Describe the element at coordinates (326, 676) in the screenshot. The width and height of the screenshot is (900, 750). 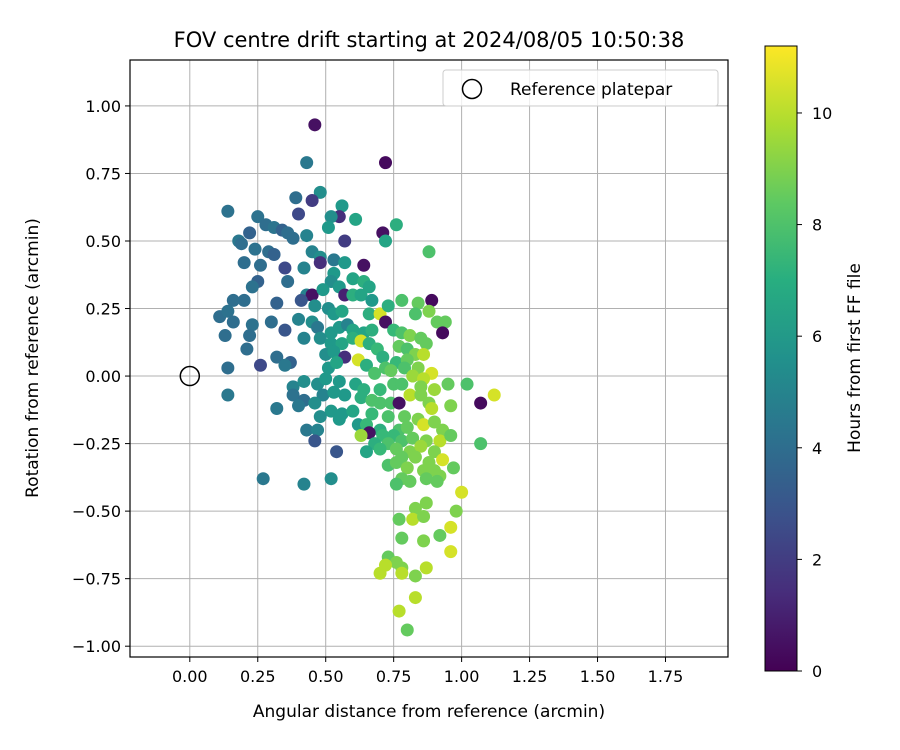
I see `x-tick-label: 0.50` at that location.